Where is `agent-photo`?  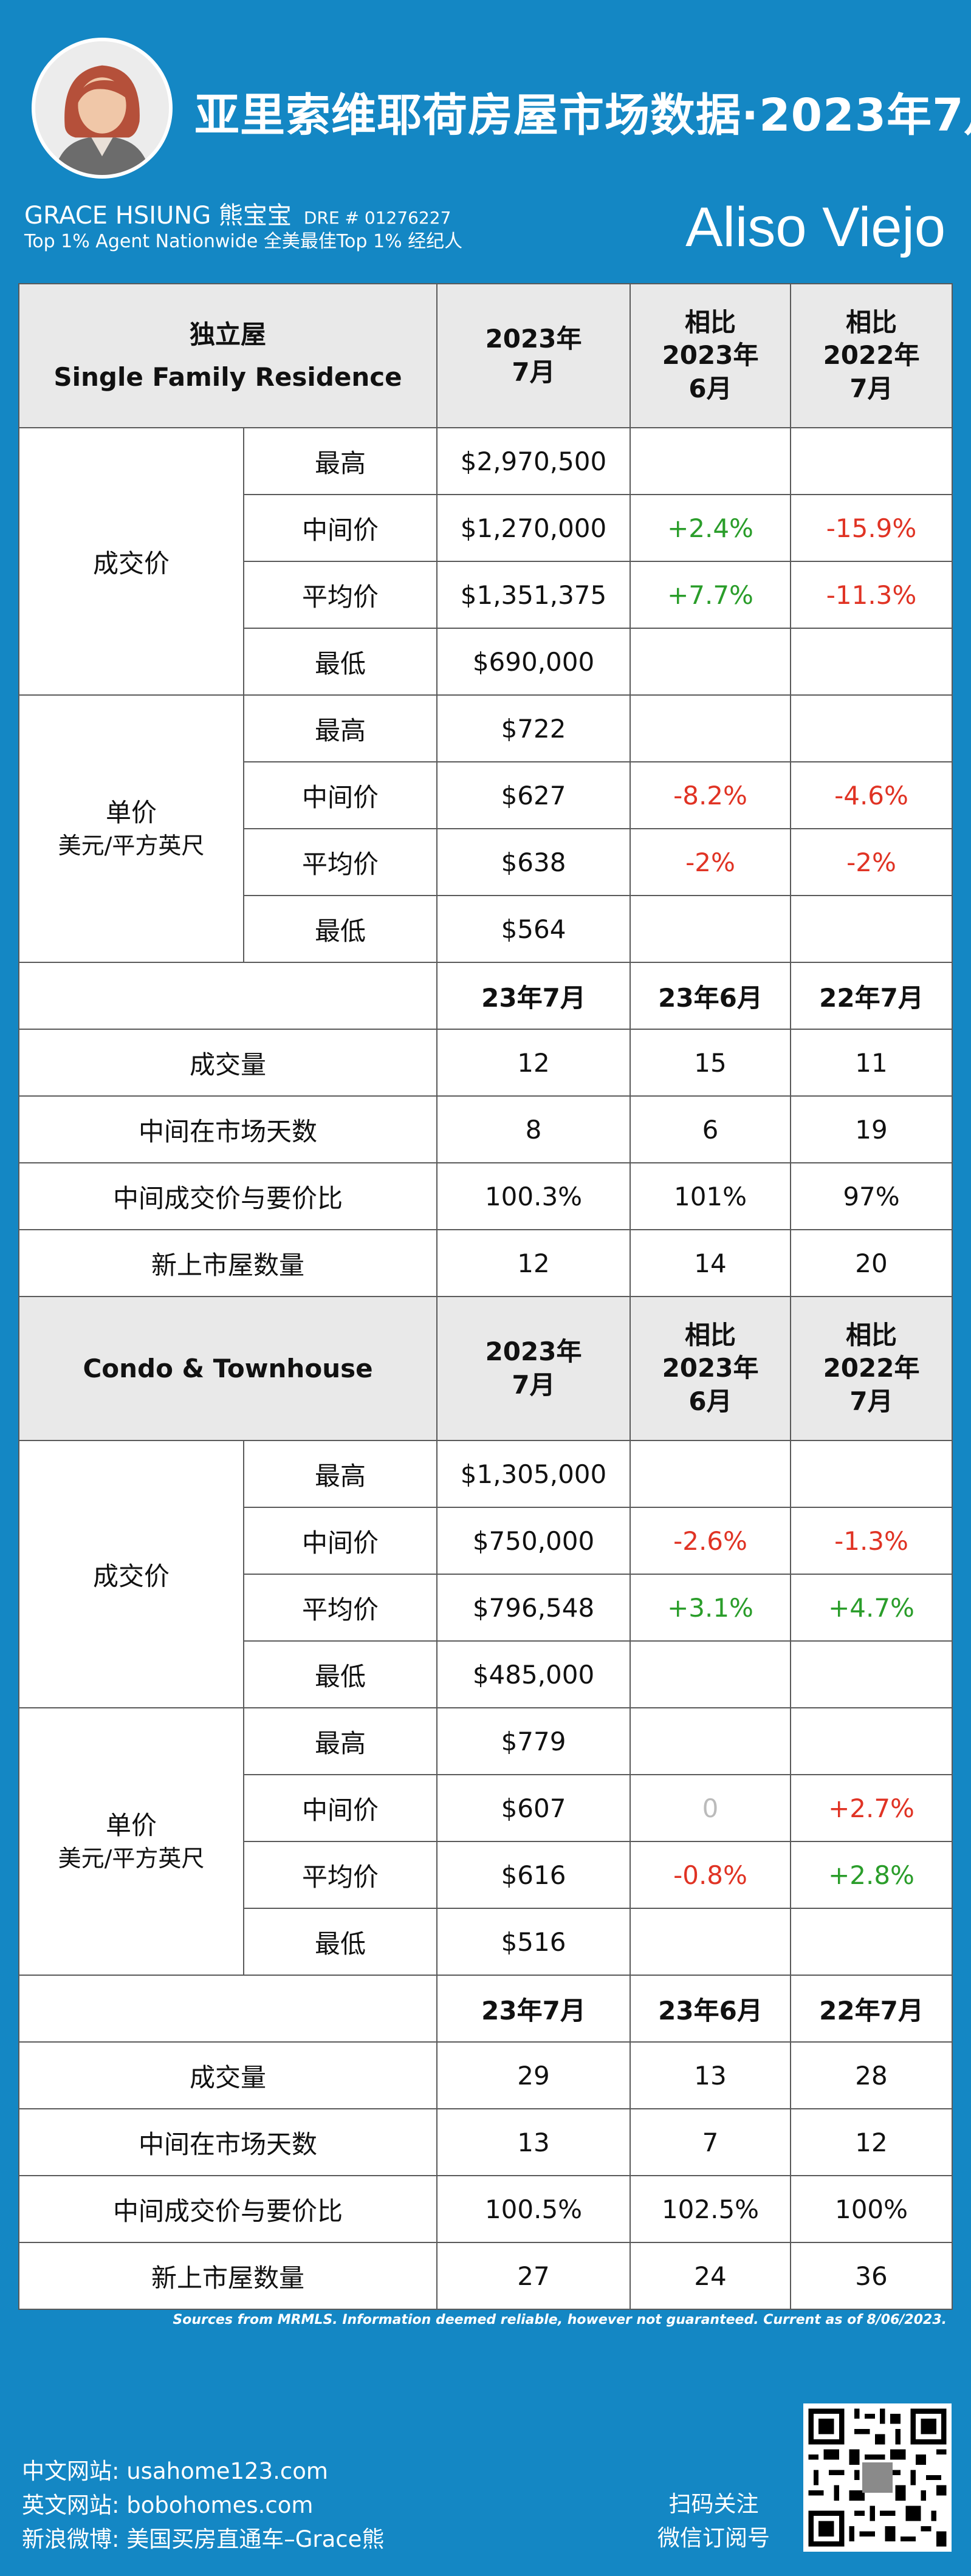
agent-photo is located at coordinates (102, 109).